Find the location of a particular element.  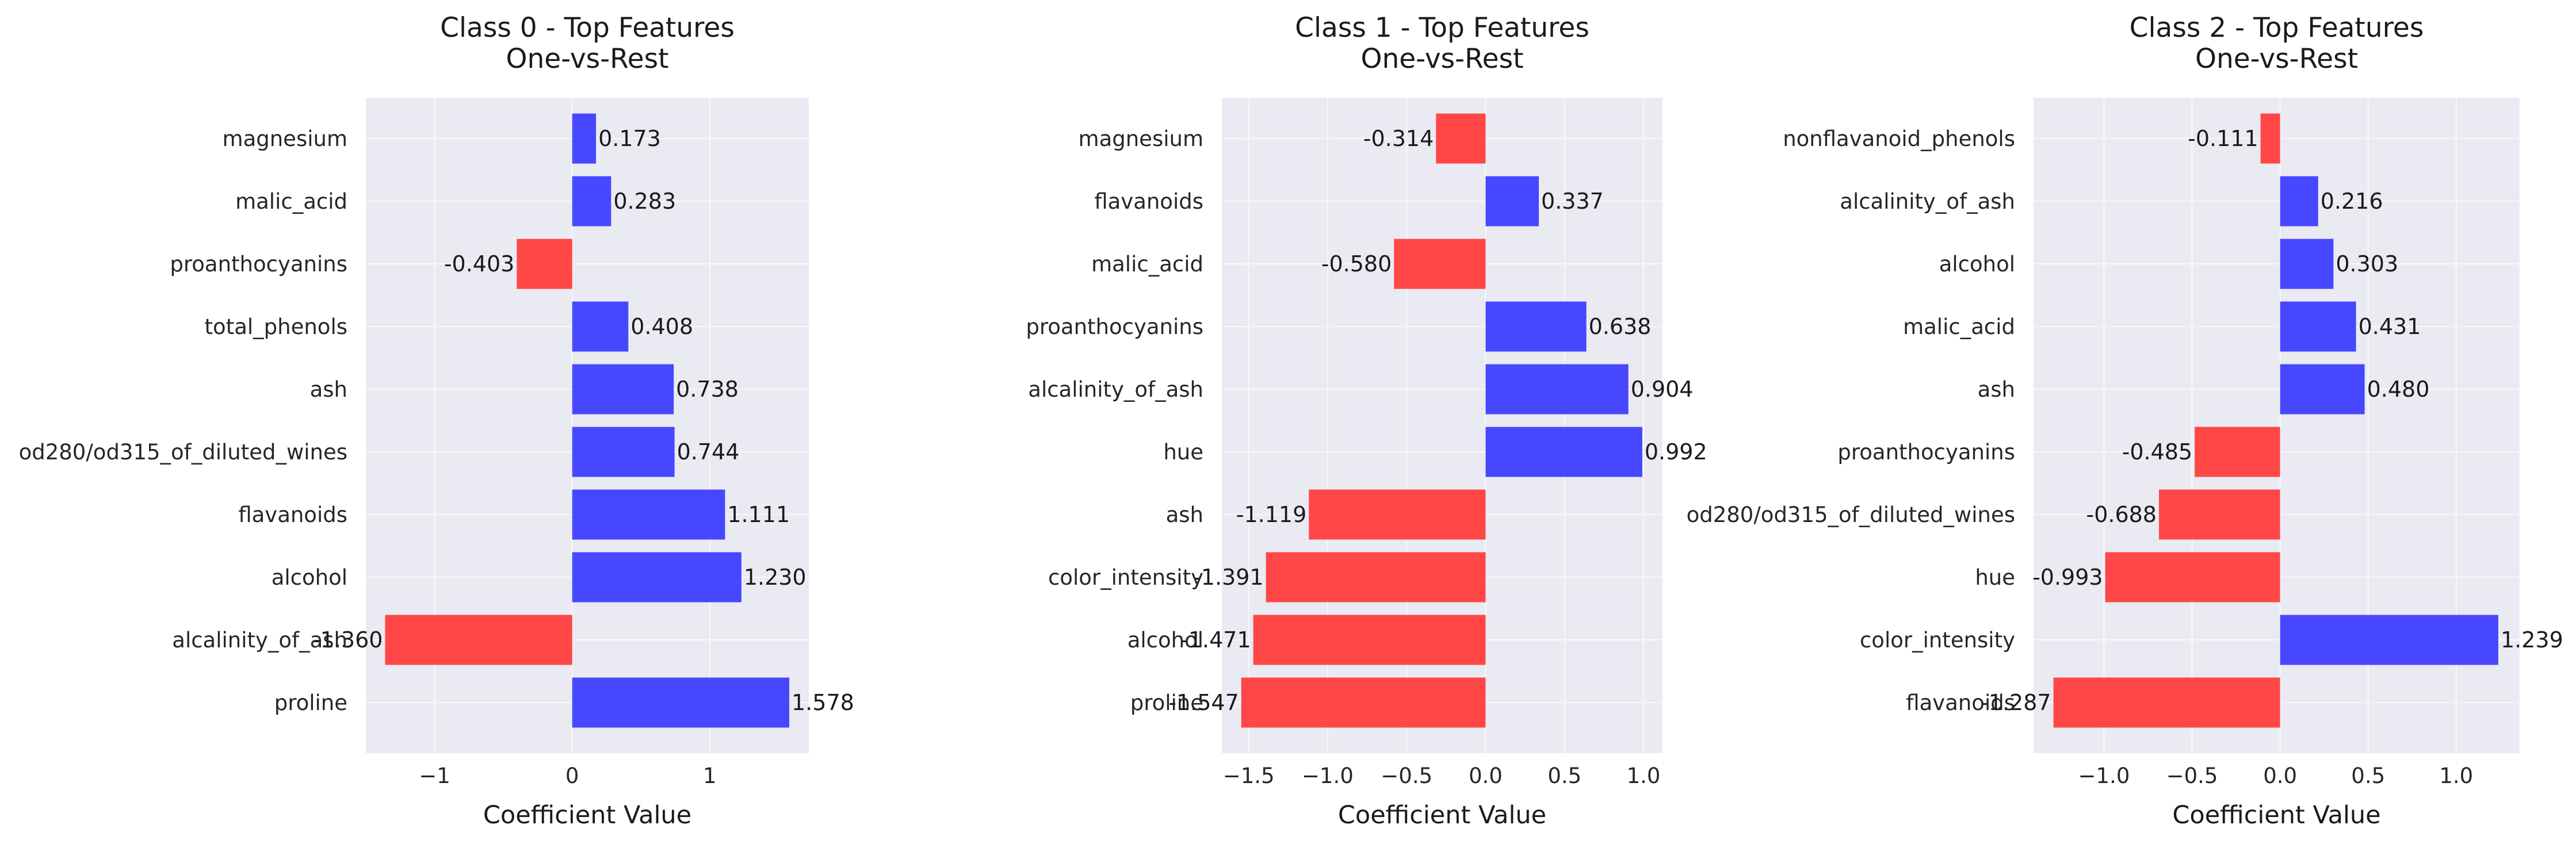

data-label: -1.360 is located at coordinates (347, 640).